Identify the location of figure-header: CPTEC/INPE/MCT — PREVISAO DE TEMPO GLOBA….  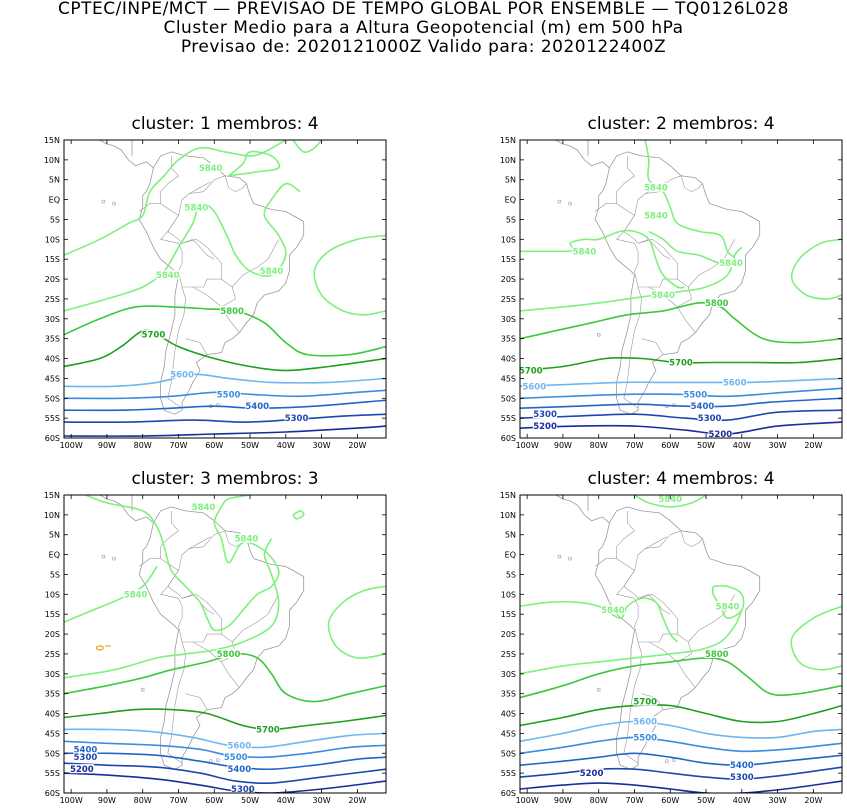
(423, 28).